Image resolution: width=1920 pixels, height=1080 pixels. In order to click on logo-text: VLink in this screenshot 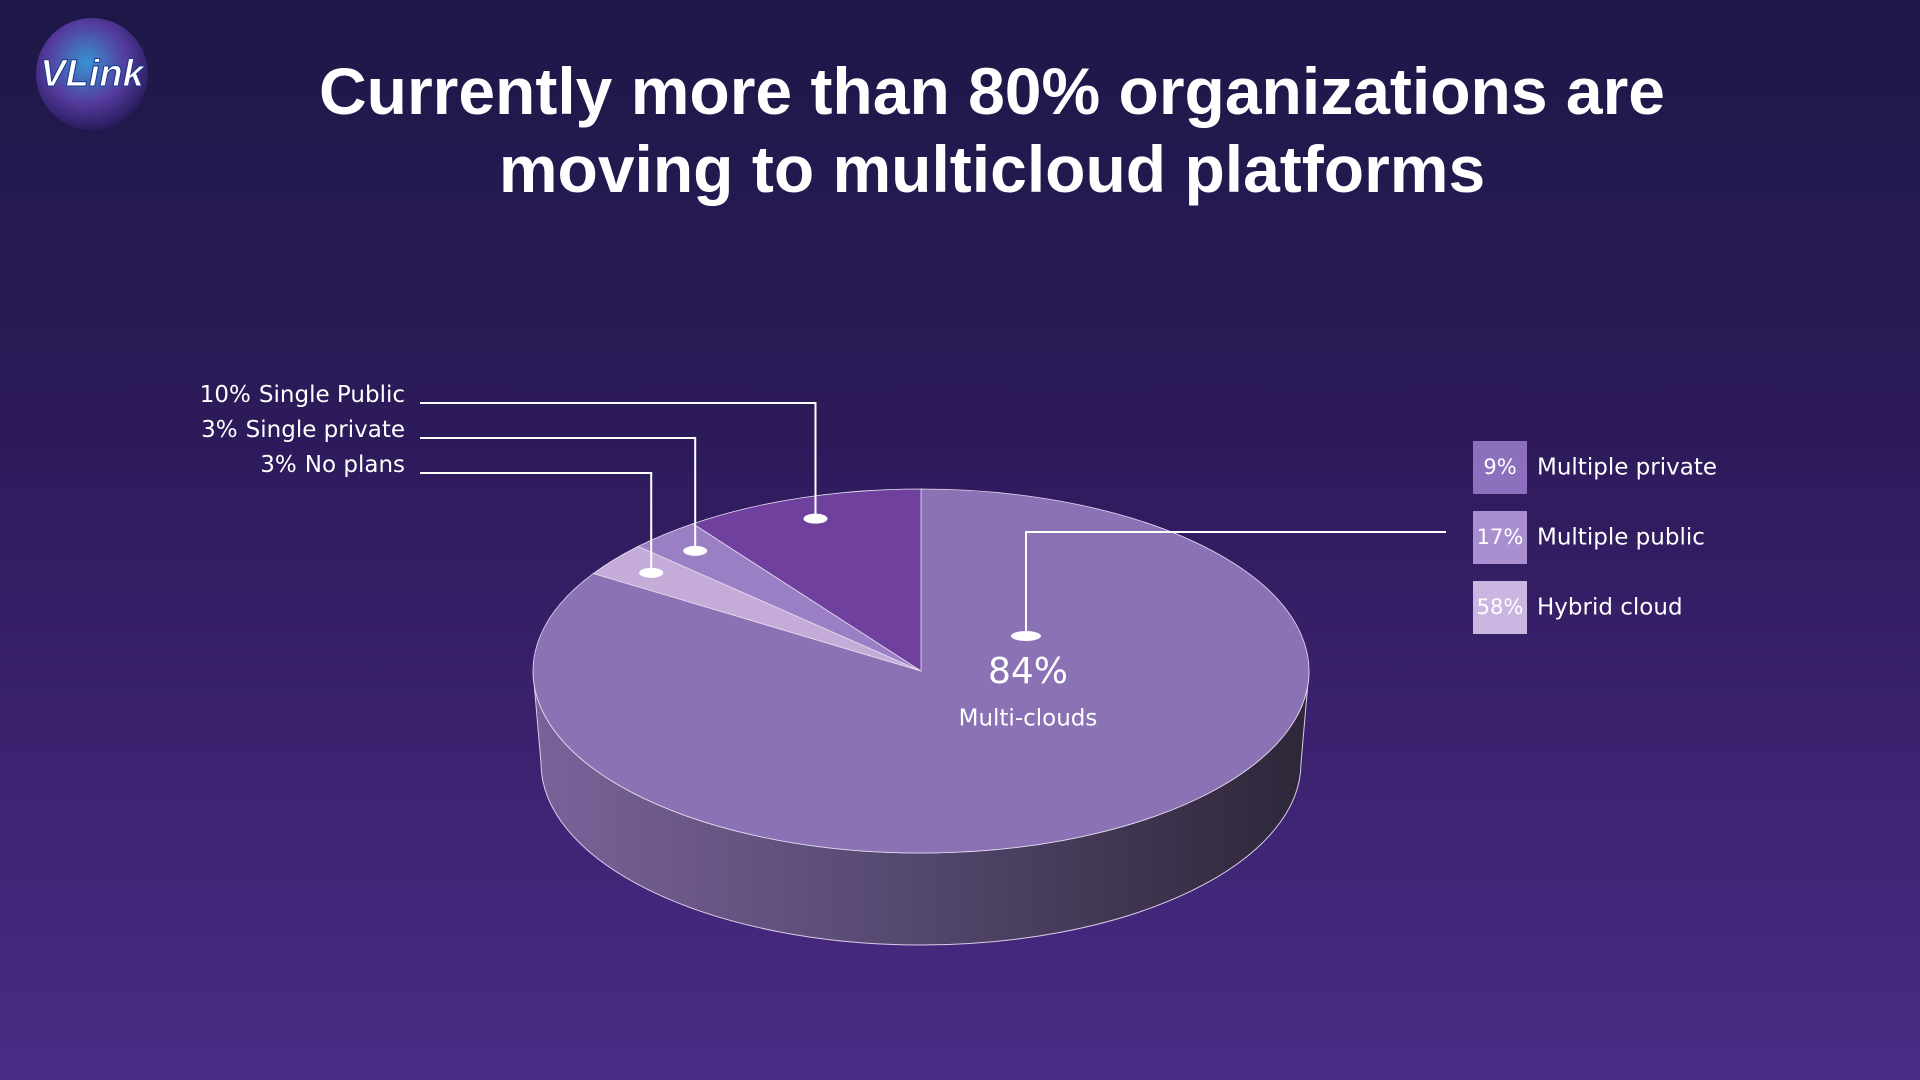, I will do `click(92, 74)`.